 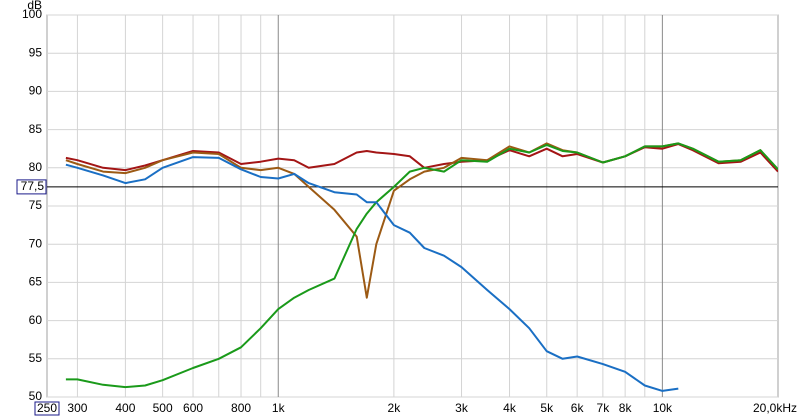 I want to click on y-tick-label: 90, so click(x=36, y=91).